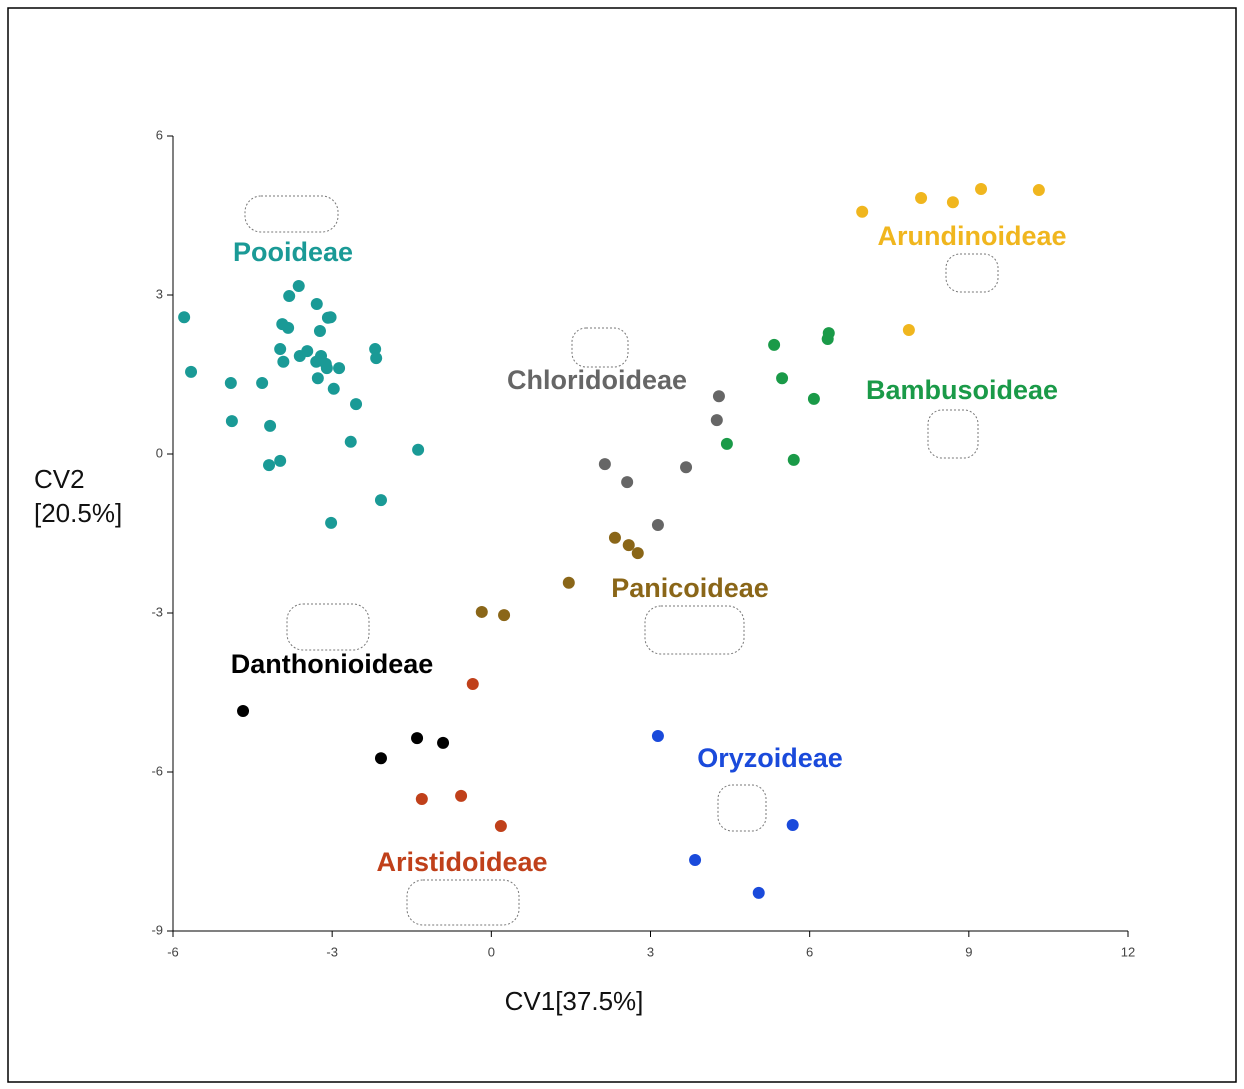 Image resolution: width=1244 pixels, height=1089 pixels. Describe the element at coordinates (968, 951) in the screenshot. I see `x-tick-label: 9` at that location.